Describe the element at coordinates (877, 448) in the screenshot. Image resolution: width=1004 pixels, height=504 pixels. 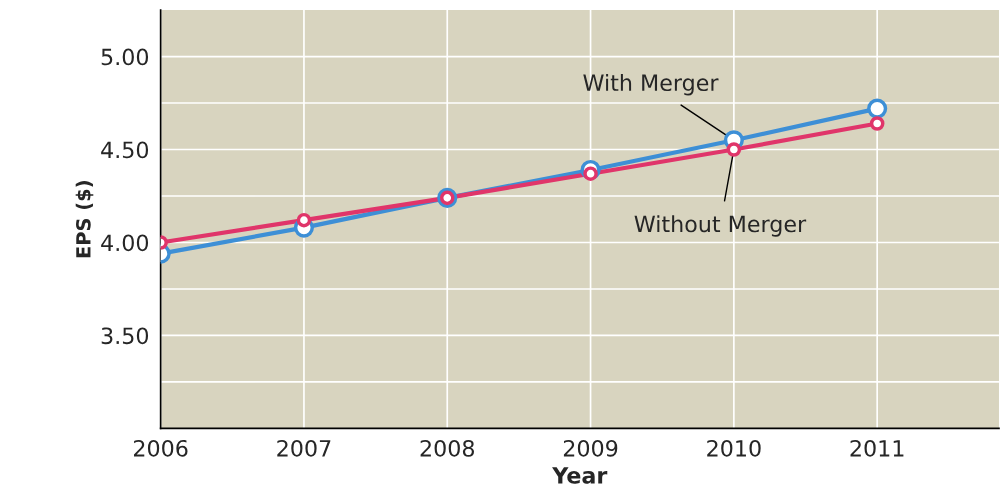
I see `x-tick-label: 2011` at that location.